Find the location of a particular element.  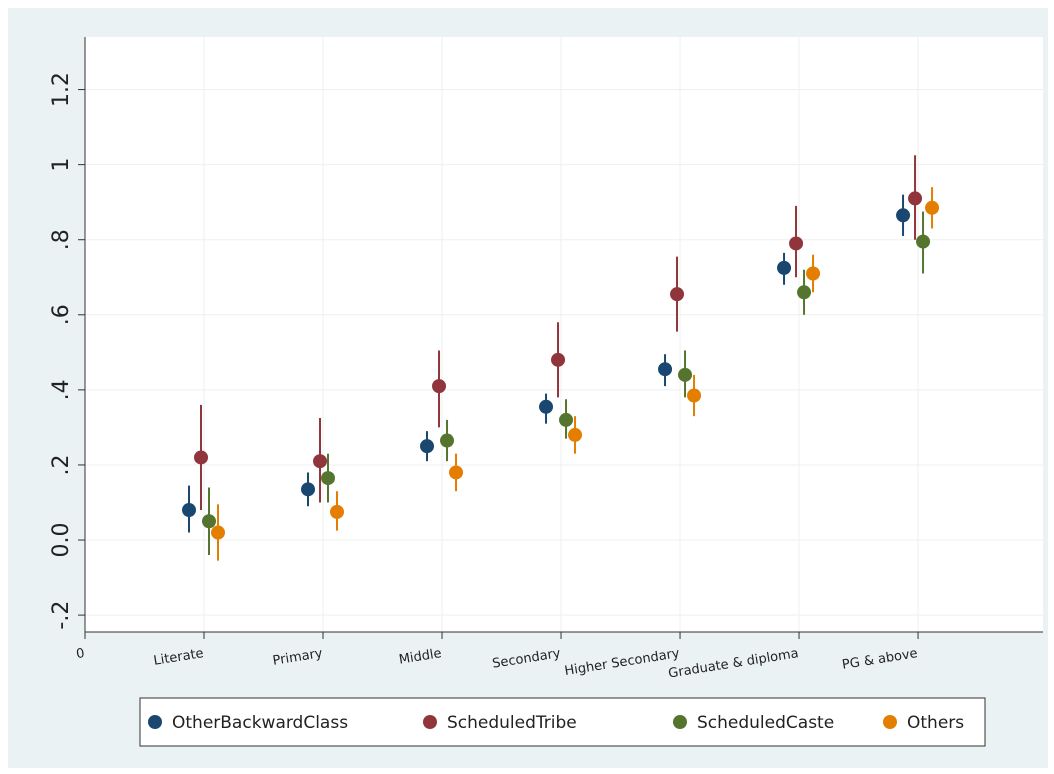

legend-label: Others is located at coordinates (935, 723).